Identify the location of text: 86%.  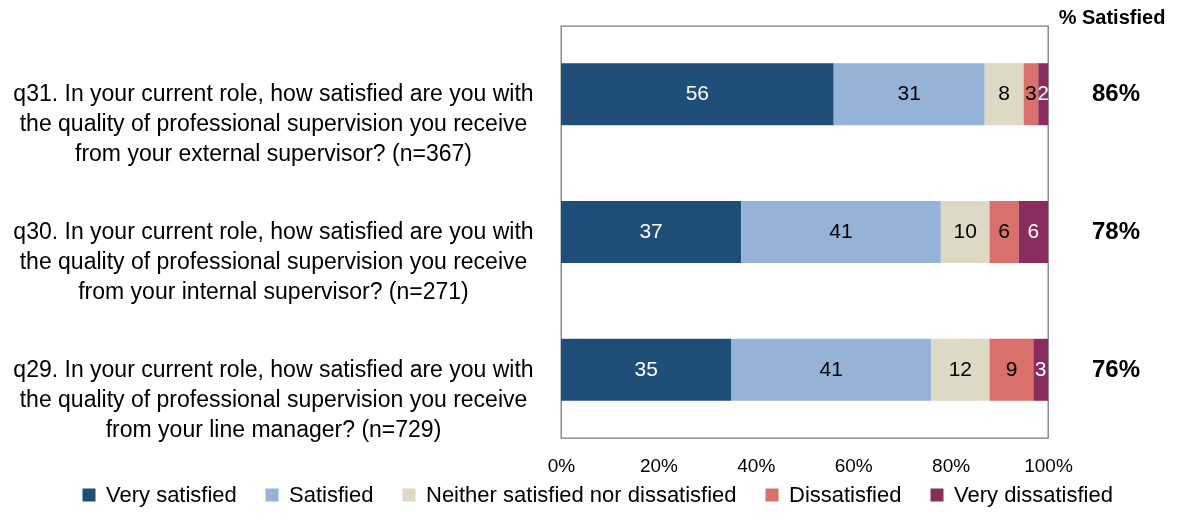
(1116, 93).